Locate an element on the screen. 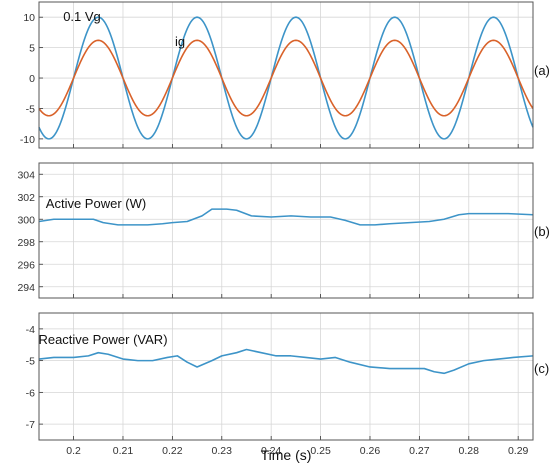 The width and height of the screenshot is (550, 468). x-tick-label: 0.27 is located at coordinates (419, 451).